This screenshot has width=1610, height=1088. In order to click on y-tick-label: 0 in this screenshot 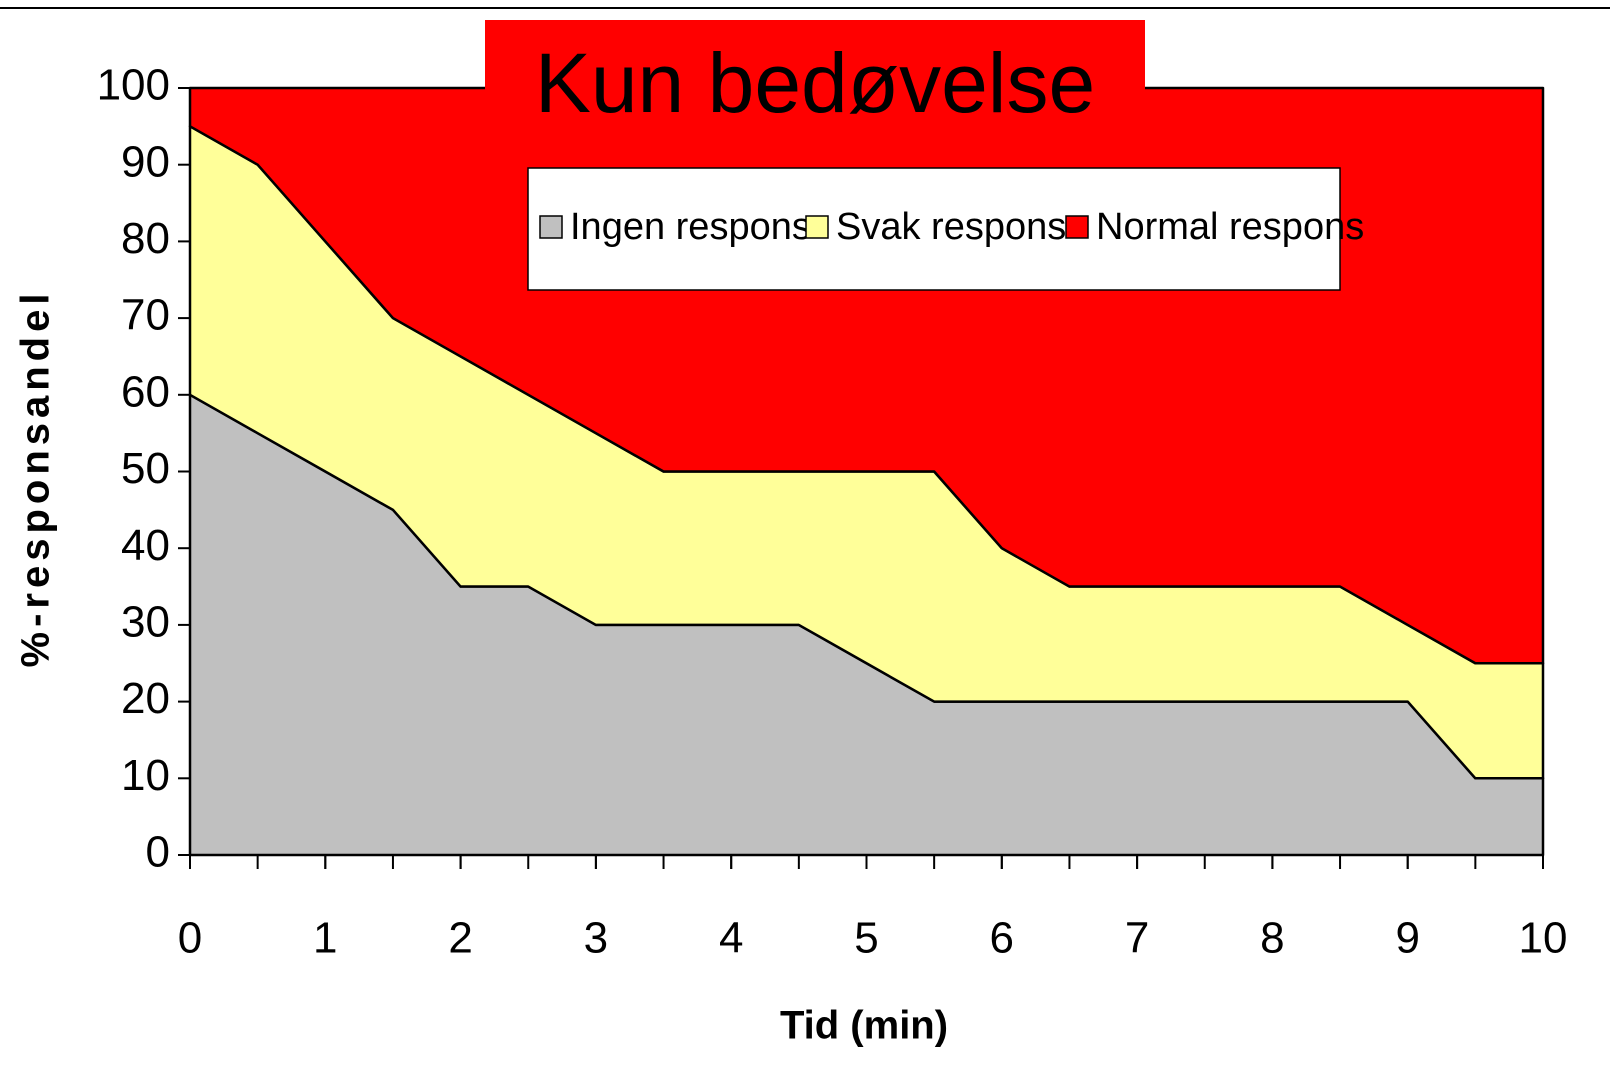, I will do `click(158, 852)`.